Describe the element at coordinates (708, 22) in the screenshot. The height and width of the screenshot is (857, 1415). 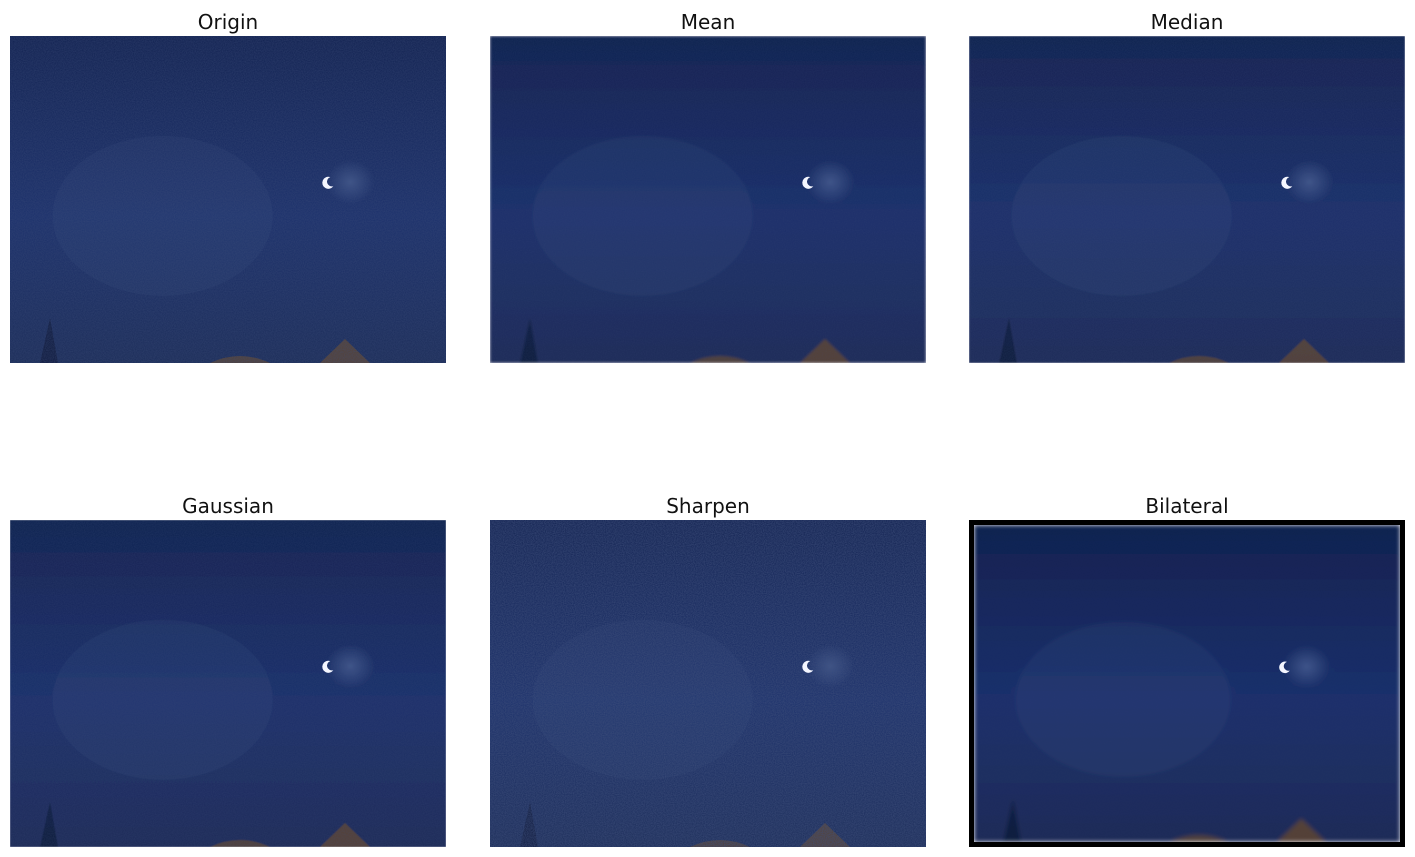
I see `panel-title: Mean` at that location.